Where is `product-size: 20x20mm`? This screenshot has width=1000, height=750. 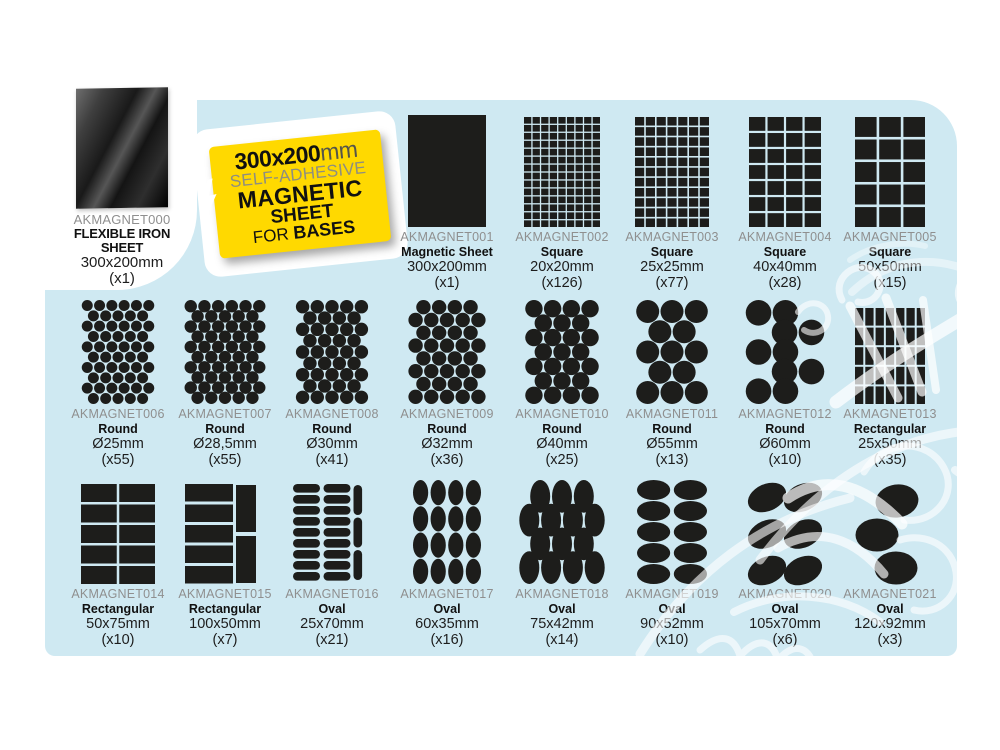
product-size: 20x20mm is located at coordinates (562, 267).